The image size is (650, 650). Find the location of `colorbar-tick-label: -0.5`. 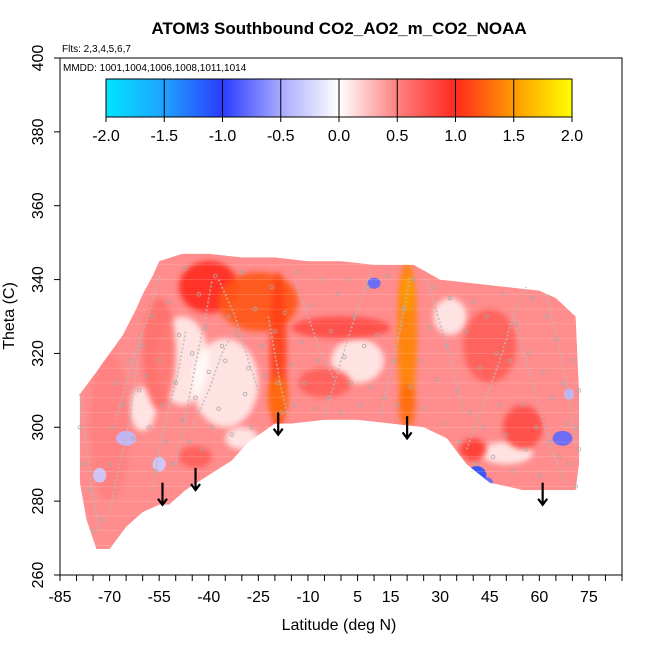

colorbar-tick-label: -0.5 is located at coordinates (281, 136).